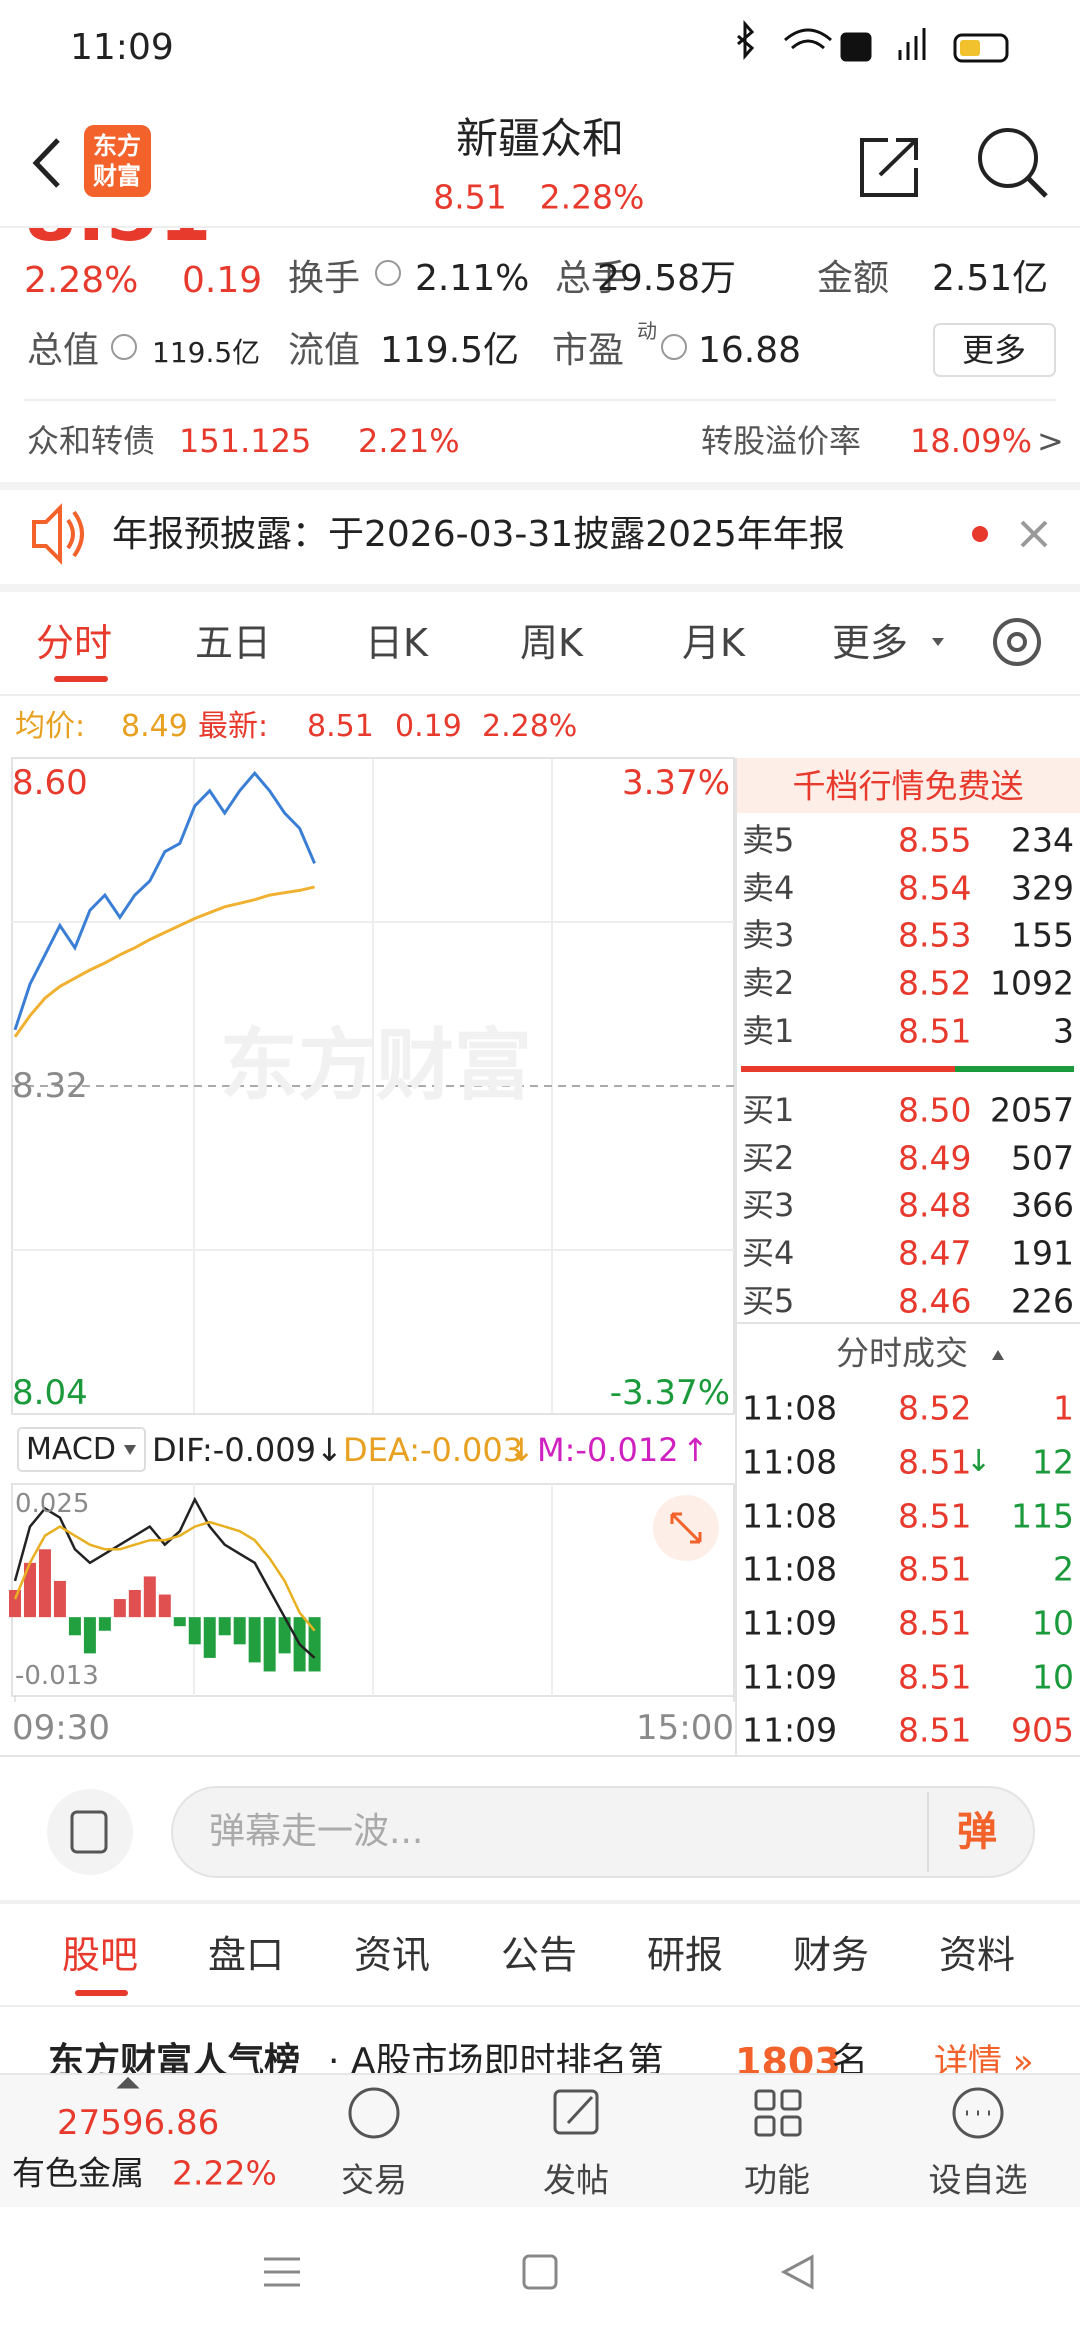  What do you see at coordinates (831, 1955) in the screenshot?
I see `bottom-tab: 财务` at bounding box center [831, 1955].